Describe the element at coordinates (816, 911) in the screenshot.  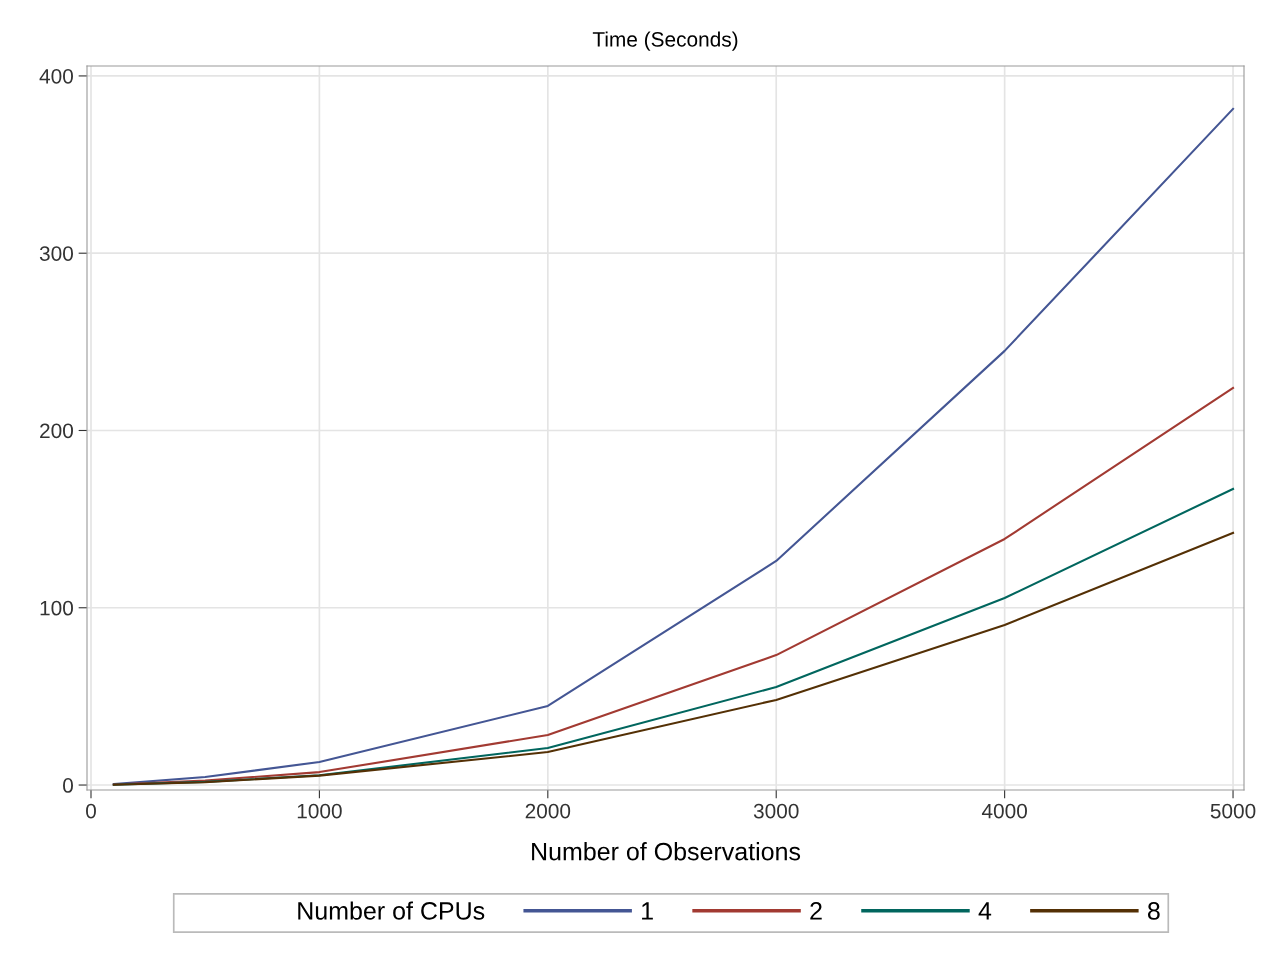
I see `legend-label: 2` at that location.